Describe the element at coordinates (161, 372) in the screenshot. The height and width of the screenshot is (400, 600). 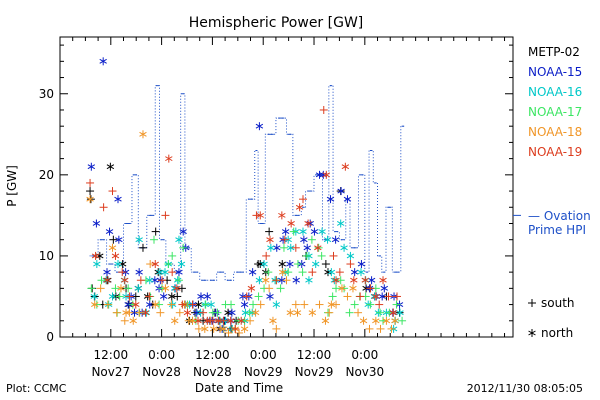
I see `x-tick-date-label: Nov28` at that location.